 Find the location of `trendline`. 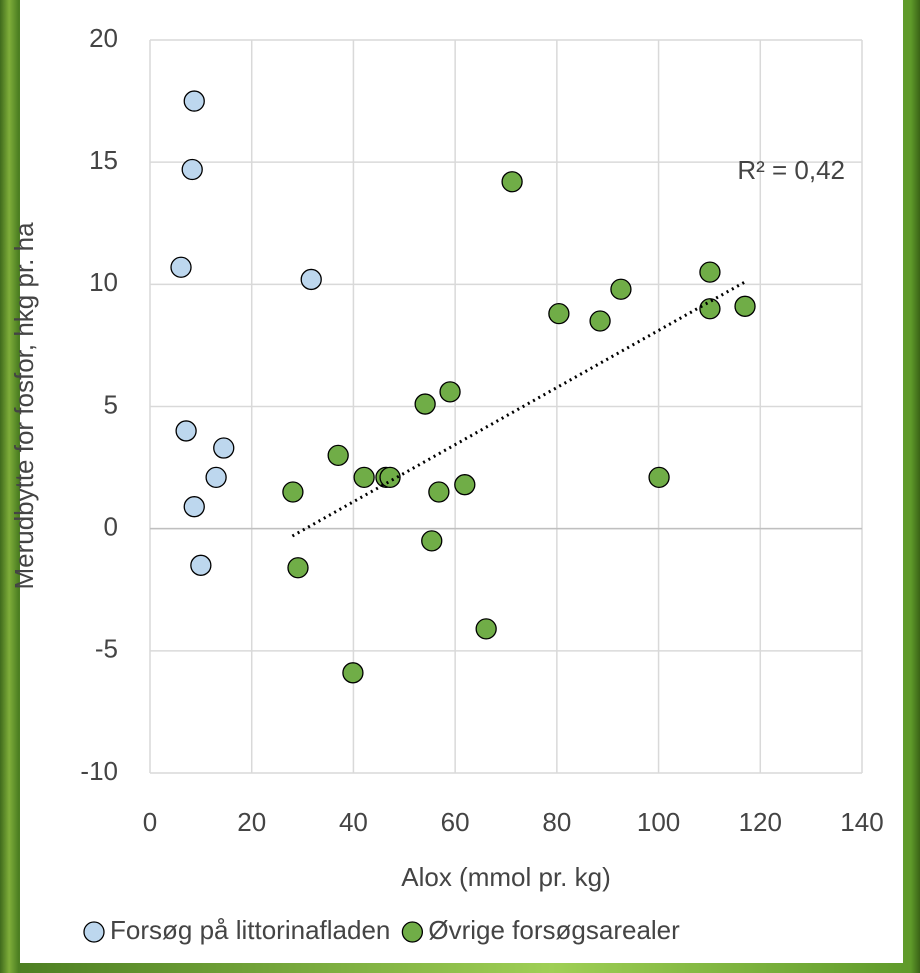

trendline is located at coordinates (518, 409).